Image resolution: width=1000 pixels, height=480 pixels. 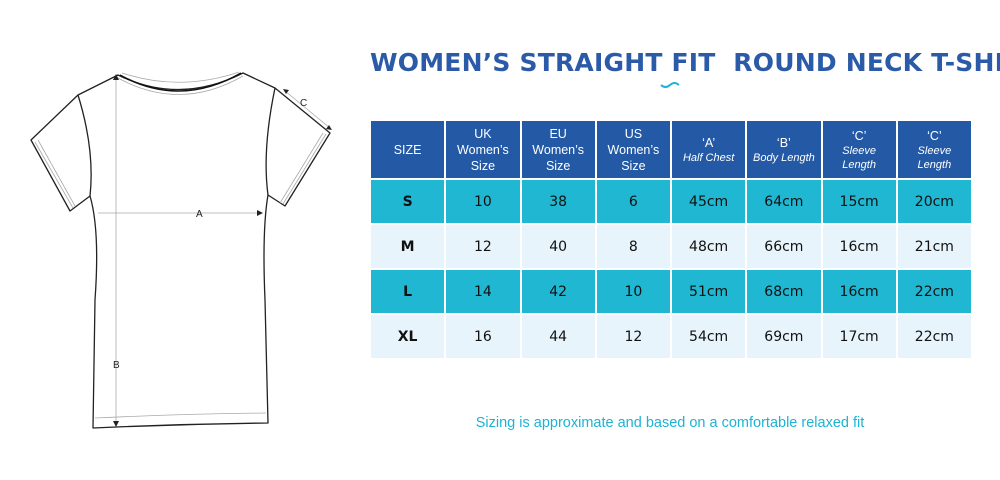 I want to click on table-cell: 17cm, so click(x=859, y=336).